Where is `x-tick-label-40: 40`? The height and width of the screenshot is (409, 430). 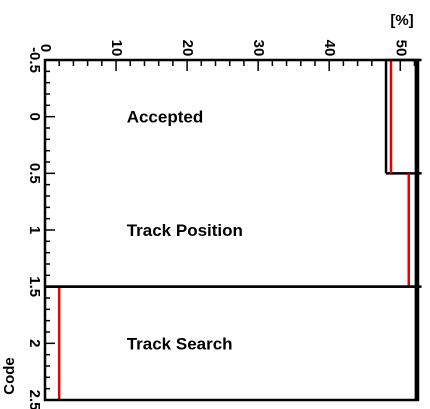 x-tick-label-40: 40 is located at coordinates (329, 48).